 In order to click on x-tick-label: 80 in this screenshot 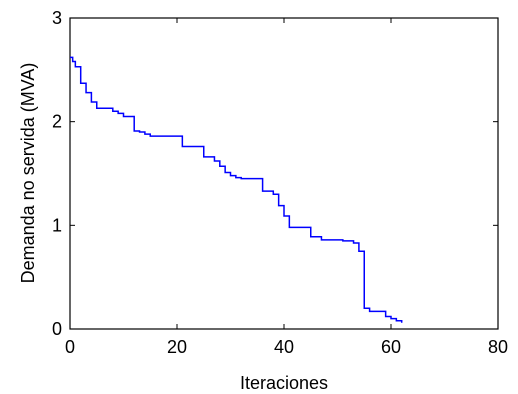, I will do `click(498, 347)`.